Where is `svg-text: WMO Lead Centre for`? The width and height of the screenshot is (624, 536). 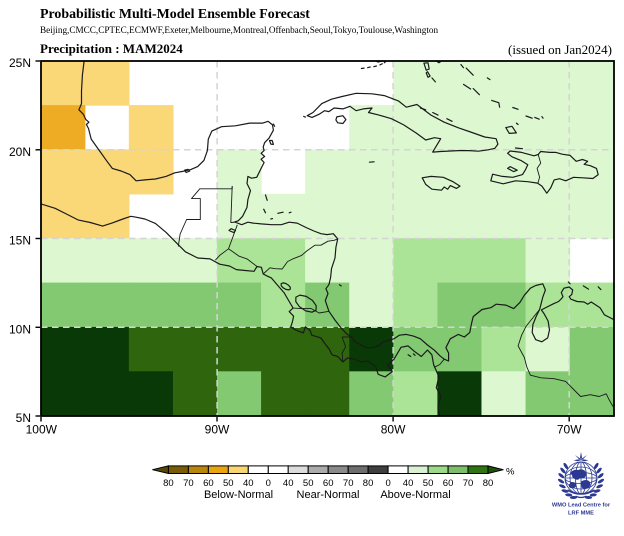 svg-text: WMO Lead Centre for is located at coordinates (581, 506).